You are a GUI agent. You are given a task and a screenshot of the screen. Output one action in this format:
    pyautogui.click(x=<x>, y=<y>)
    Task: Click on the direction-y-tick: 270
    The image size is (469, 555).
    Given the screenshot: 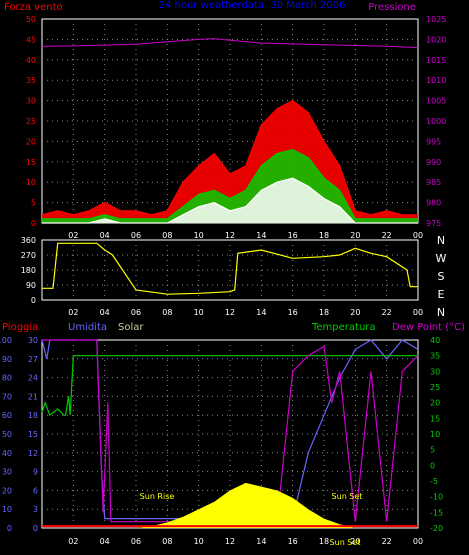 What is the action you would take?
    pyautogui.click(x=28, y=255)
    